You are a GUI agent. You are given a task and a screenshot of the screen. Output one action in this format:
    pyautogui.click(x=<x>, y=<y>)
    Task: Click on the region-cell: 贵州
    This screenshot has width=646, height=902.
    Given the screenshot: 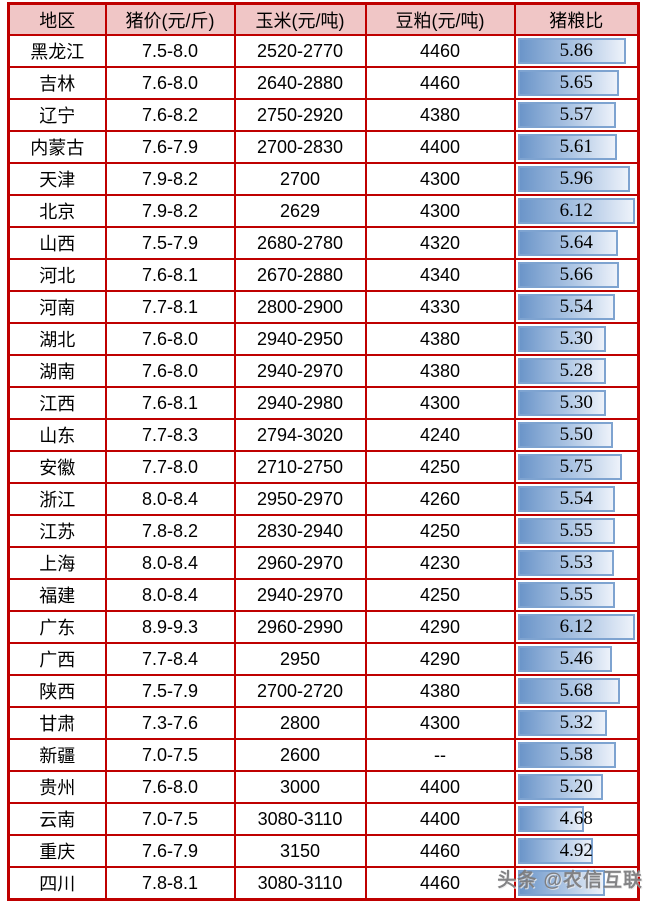 What is the action you would take?
    pyautogui.click(x=57, y=787)
    